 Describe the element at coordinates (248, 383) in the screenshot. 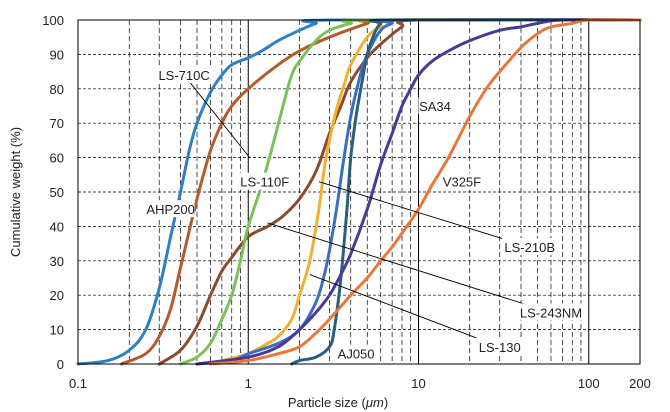

I see `x-tick-label: 1` at that location.